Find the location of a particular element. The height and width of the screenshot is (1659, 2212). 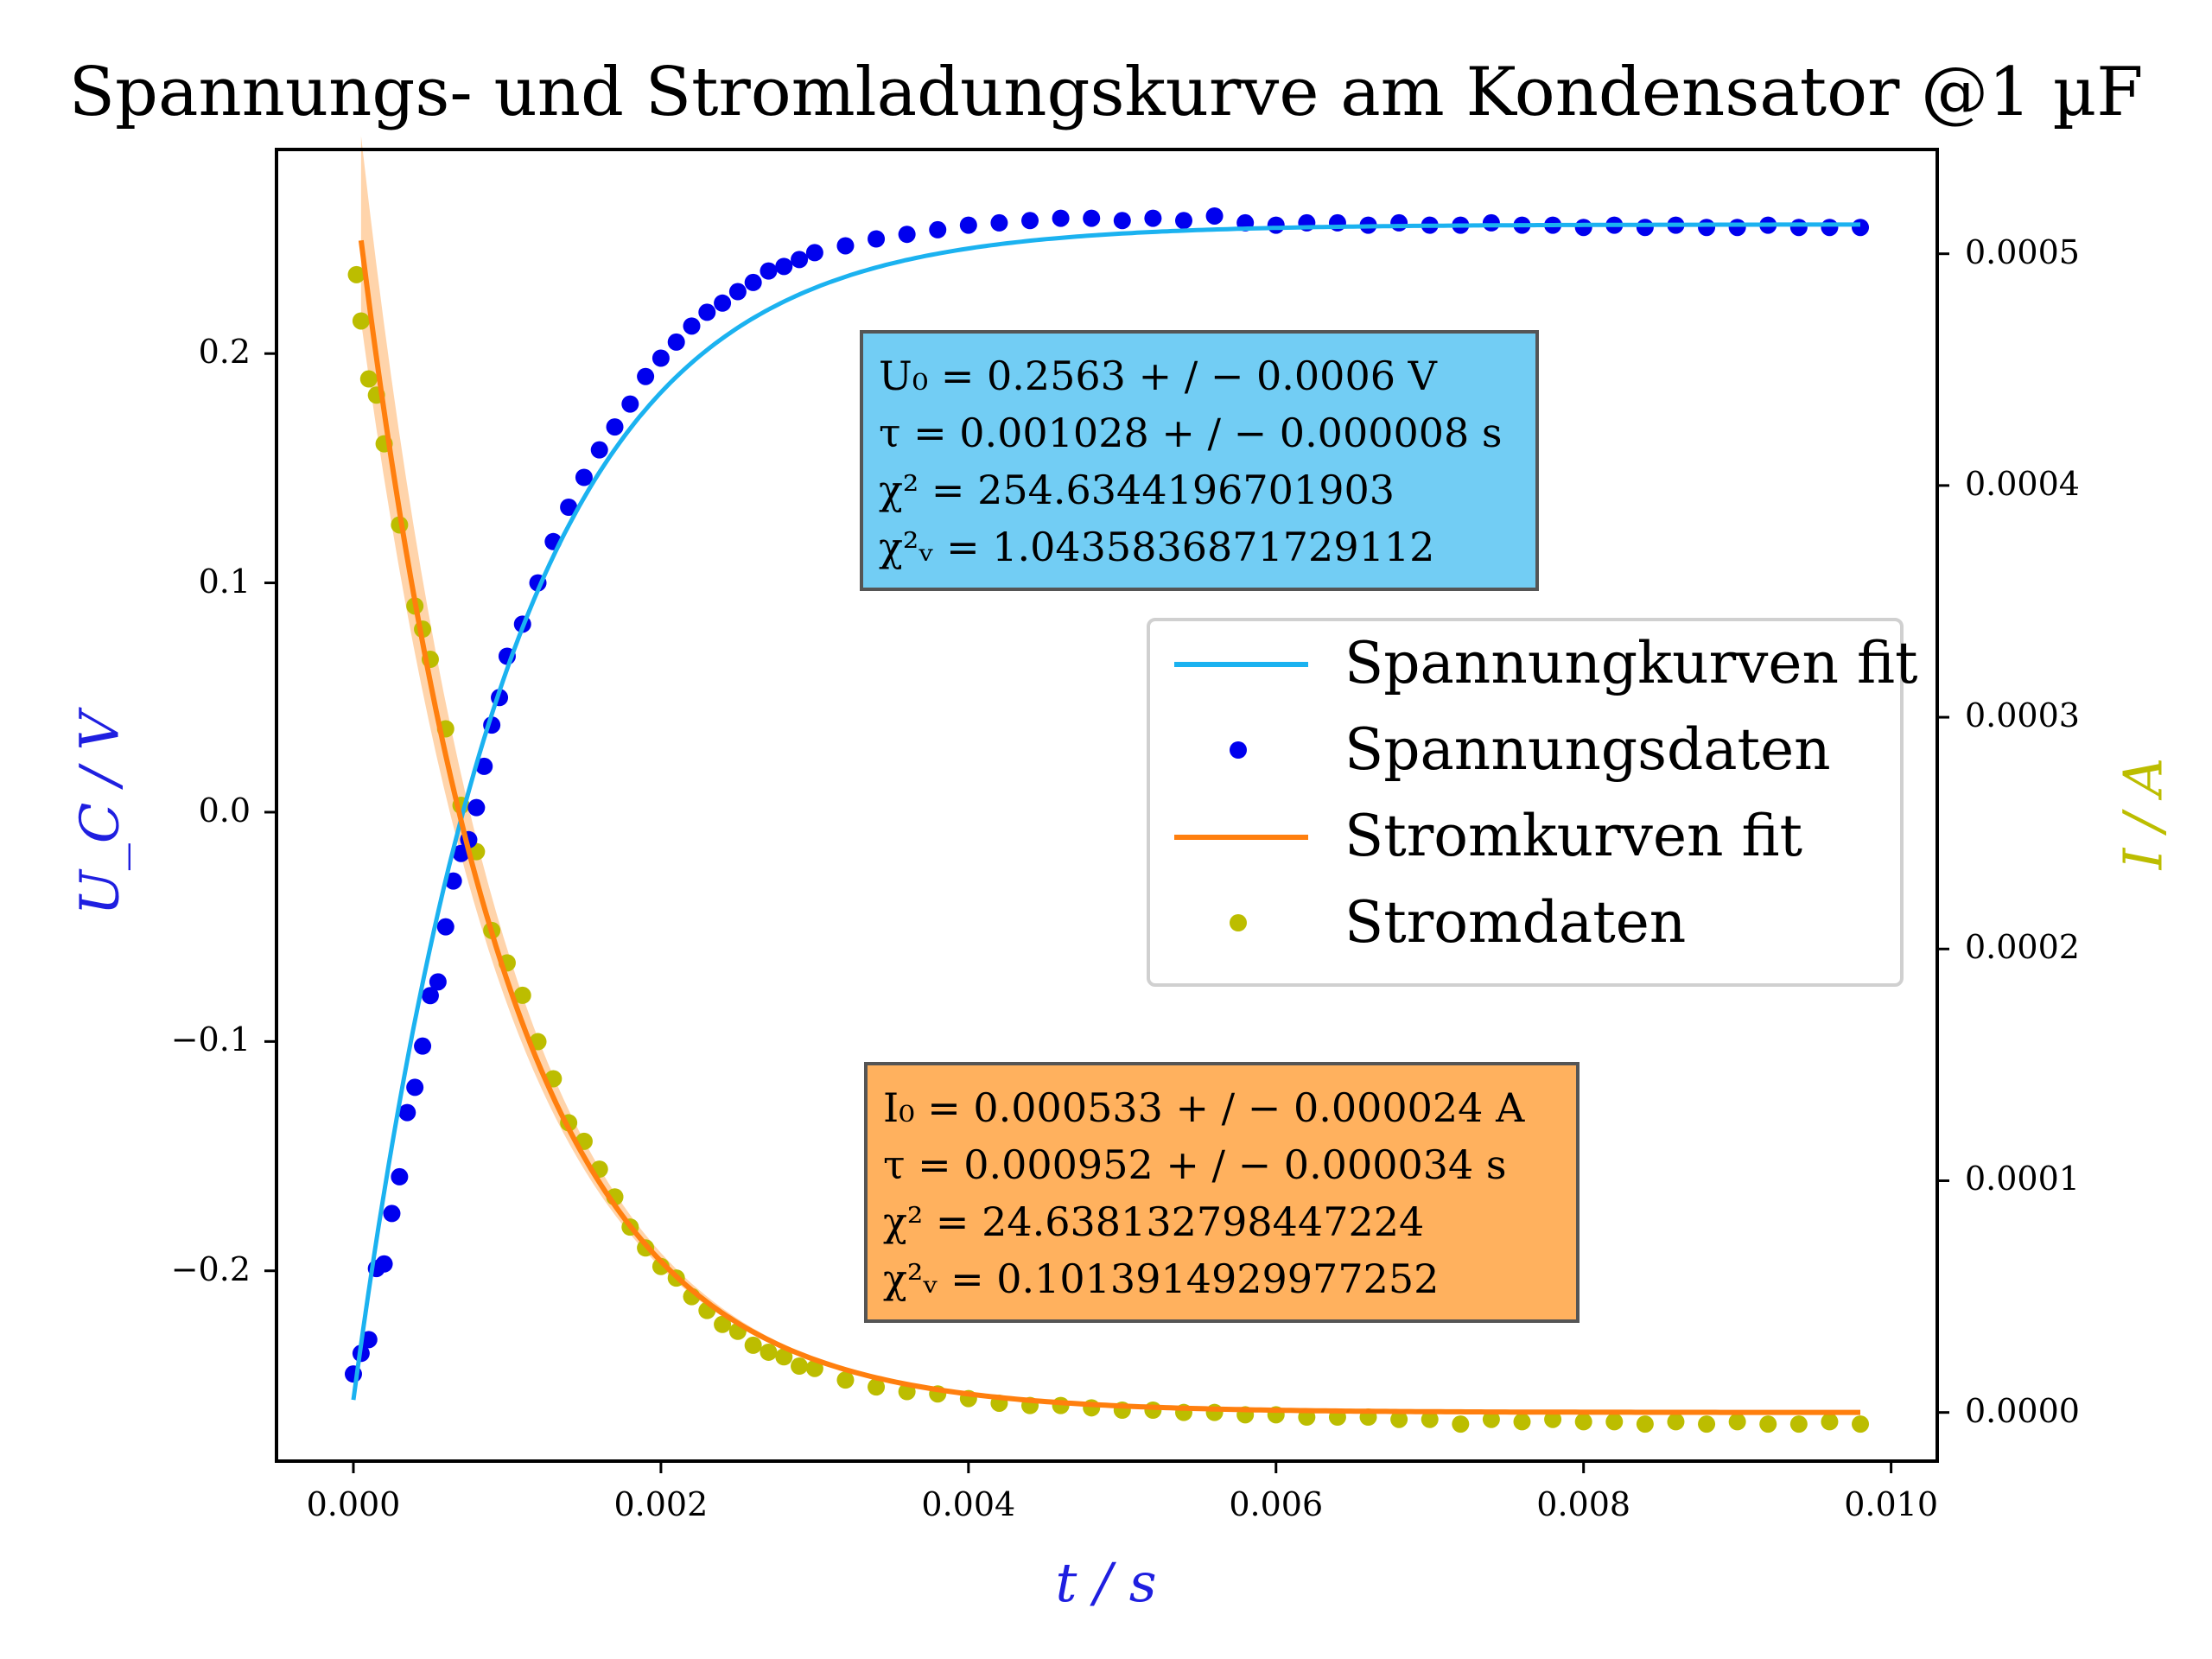

y-left-tick-label: 0.2 is located at coordinates (224, 352).